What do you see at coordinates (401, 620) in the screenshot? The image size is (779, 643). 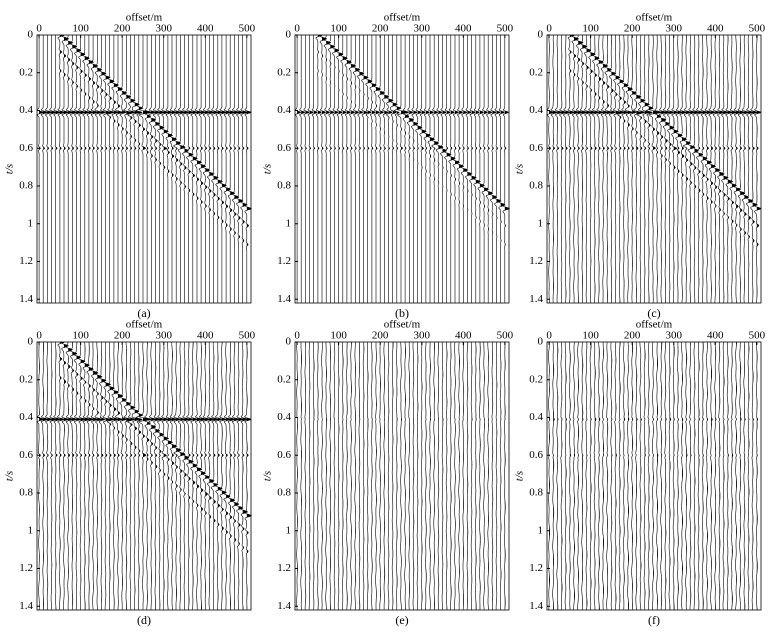 I see `panel-caption: (e)` at bounding box center [401, 620].